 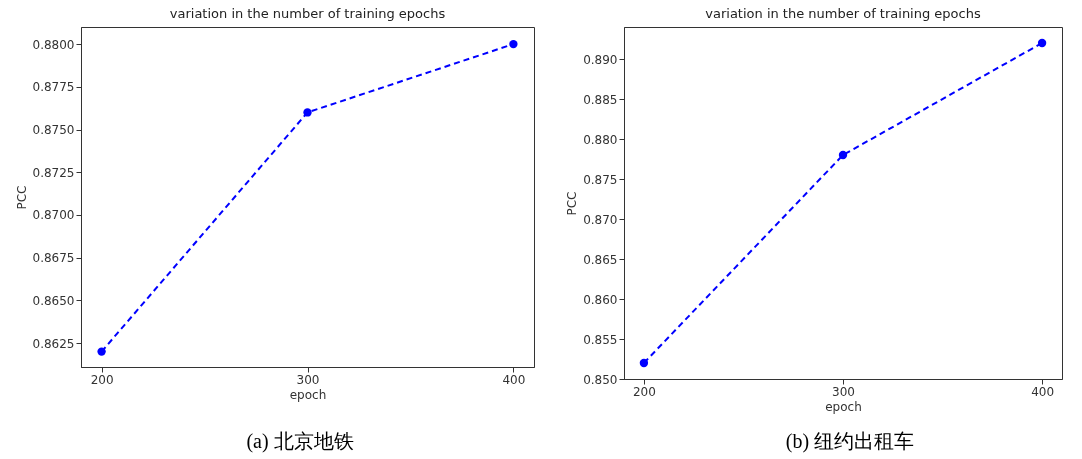 What do you see at coordinates (53, 44) in the screenshot?
I see `y-tick-label: 0.8800` at bounding box center [53, 44].